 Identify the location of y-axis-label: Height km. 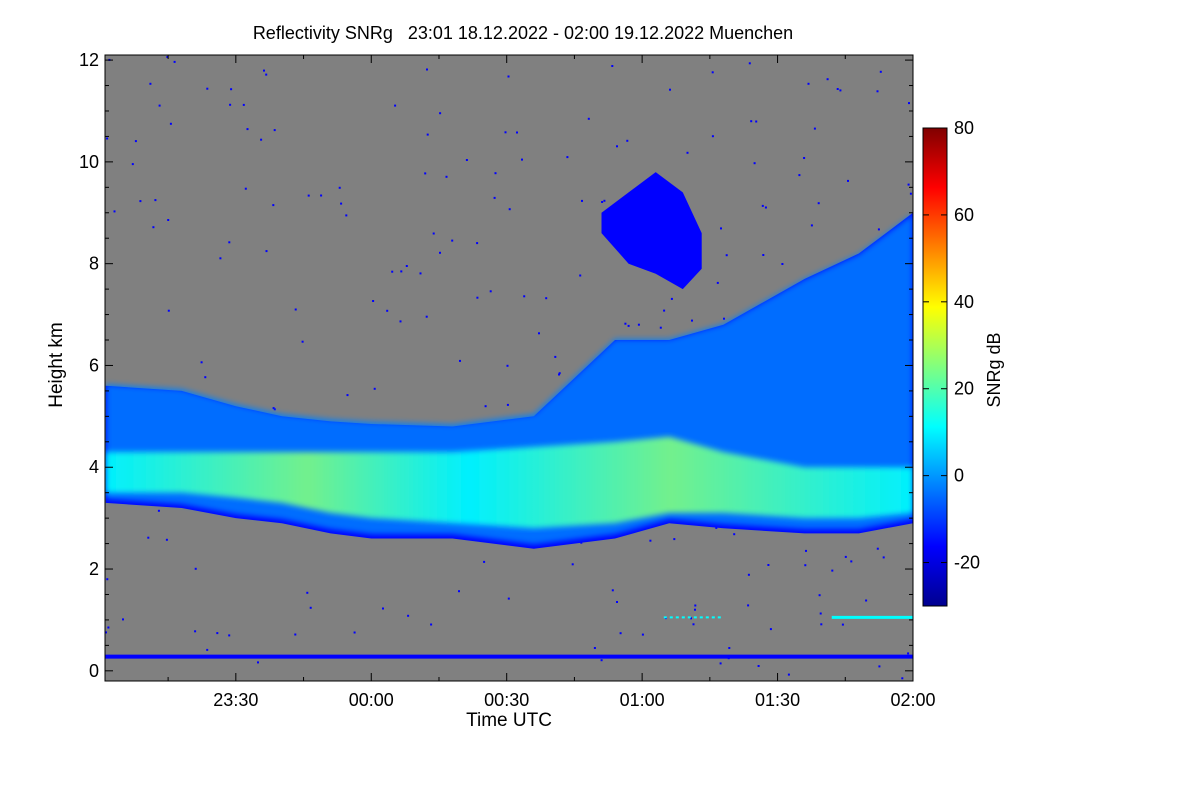
(56, 365).